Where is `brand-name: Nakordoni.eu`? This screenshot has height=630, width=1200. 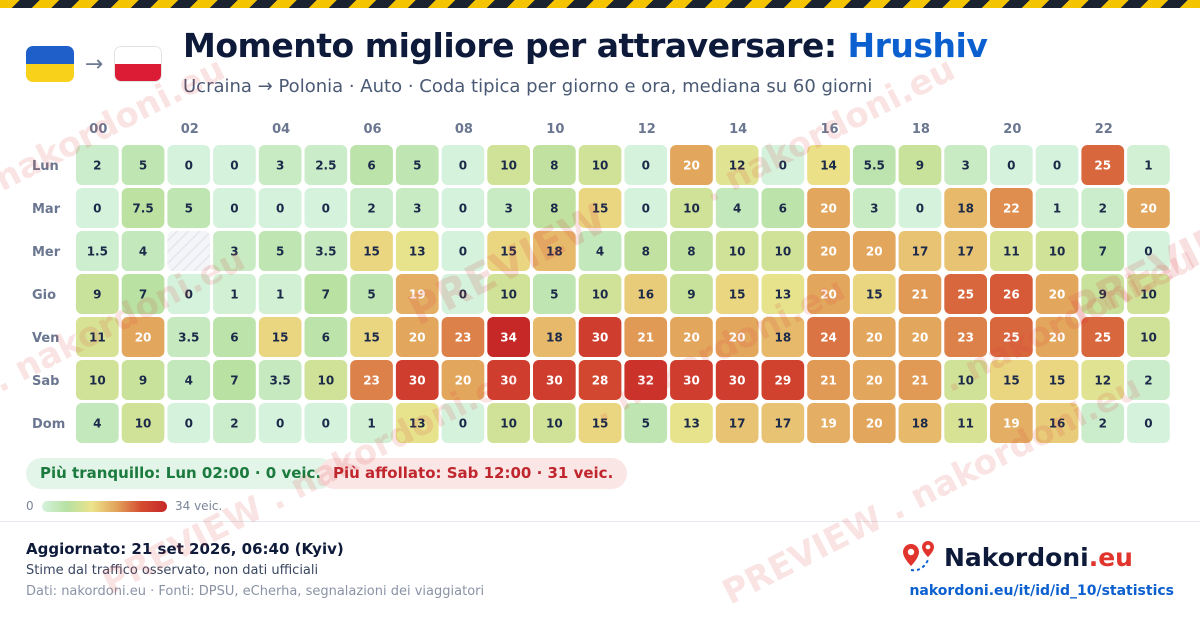 brand-name: Nakordoni.eu is located at coordinates (1038, 557).